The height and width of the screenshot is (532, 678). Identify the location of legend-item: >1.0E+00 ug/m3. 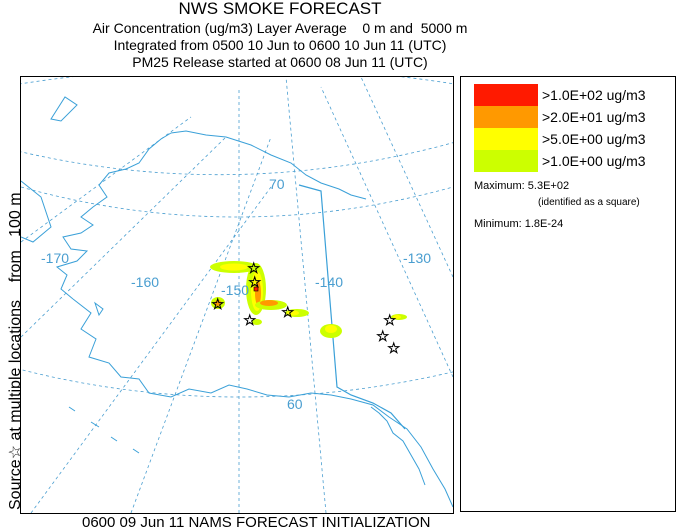
(574, 161).